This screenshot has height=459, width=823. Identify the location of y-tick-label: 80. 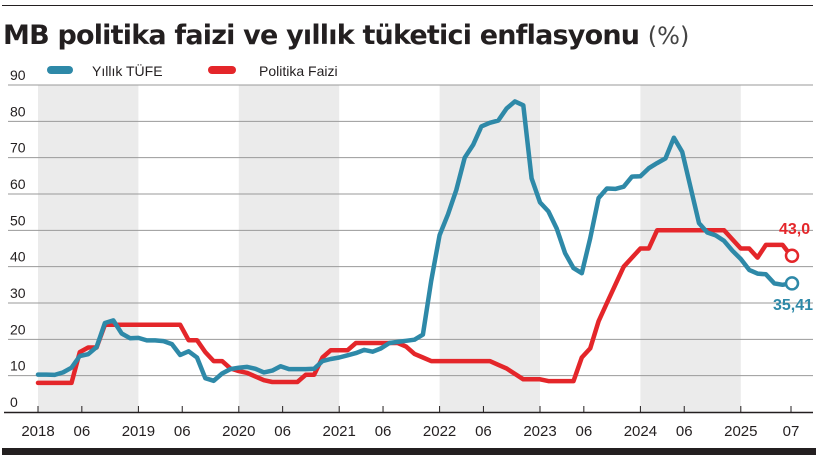
(18, 111).